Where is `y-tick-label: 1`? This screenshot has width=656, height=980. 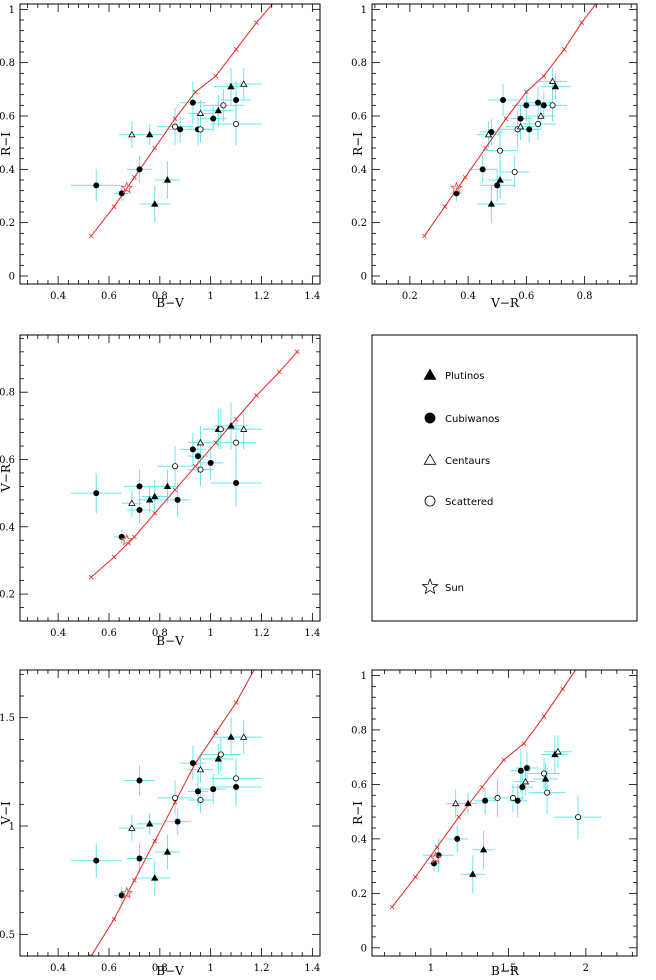
y-tick-label: 1 is located at coordinates (364, 10).